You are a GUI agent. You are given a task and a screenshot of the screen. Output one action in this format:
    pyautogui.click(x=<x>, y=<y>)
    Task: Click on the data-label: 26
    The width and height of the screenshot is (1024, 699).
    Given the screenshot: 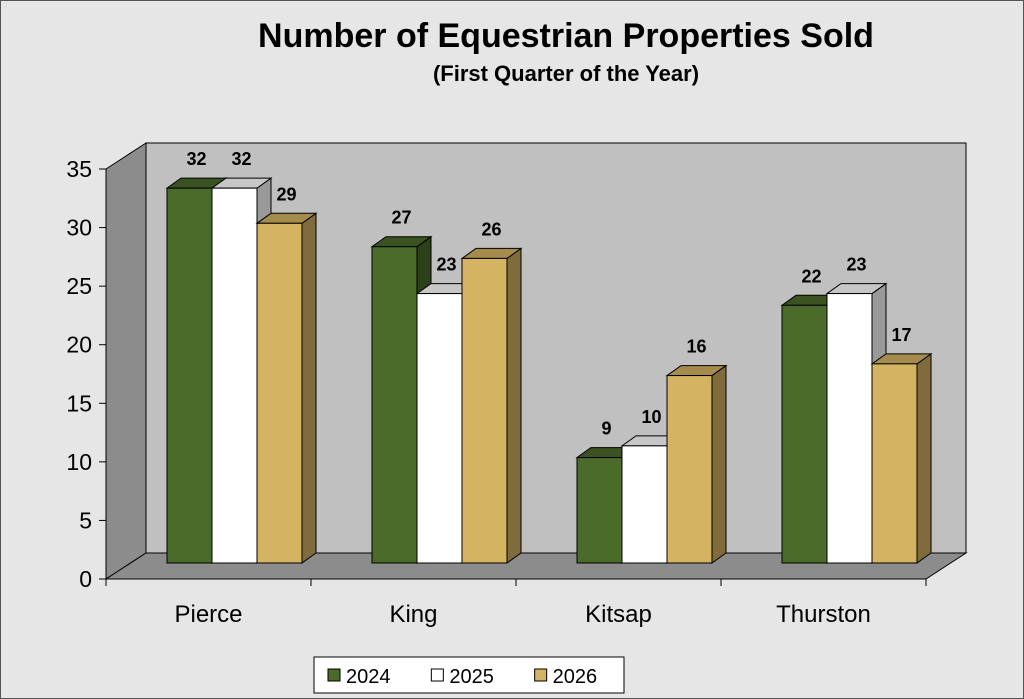 What is the action you would take?
    pyautogui.click(x=491, y=229)
    